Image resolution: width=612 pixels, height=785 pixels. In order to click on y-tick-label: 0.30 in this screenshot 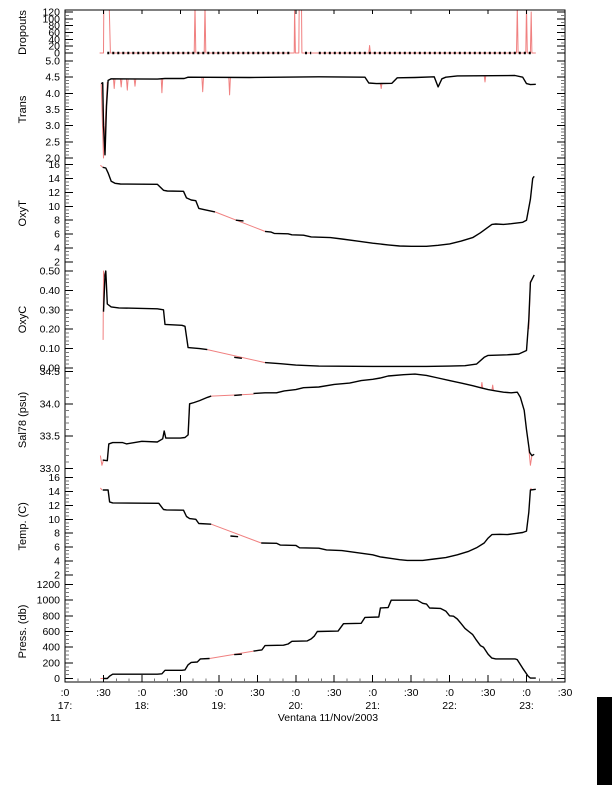, I will do `click(50, 310)`.